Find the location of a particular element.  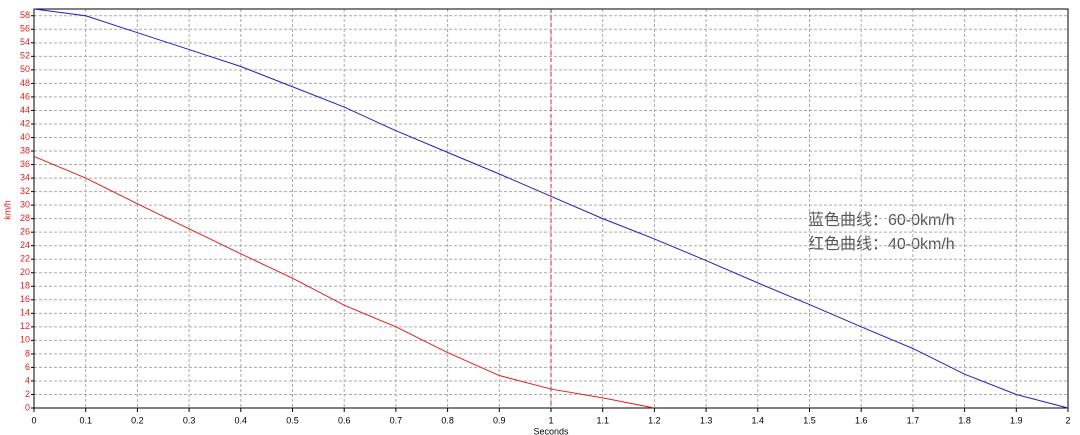

x-tick-label: 1.9 is located at coordinates (1016, 420).